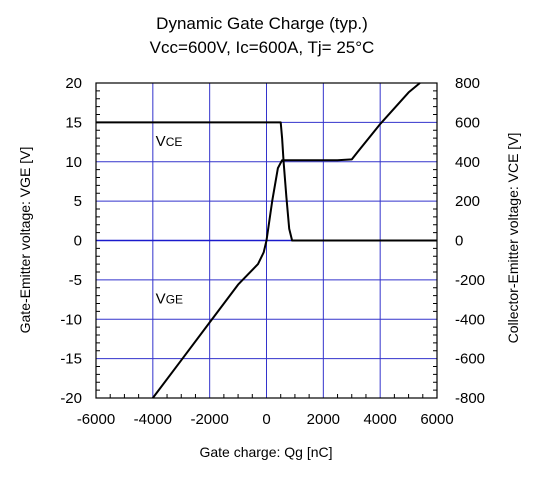  I want to click on y-left-tick-labels: 20 15 10 5 0 -5 -10 -15 -20, so click(71, 241).